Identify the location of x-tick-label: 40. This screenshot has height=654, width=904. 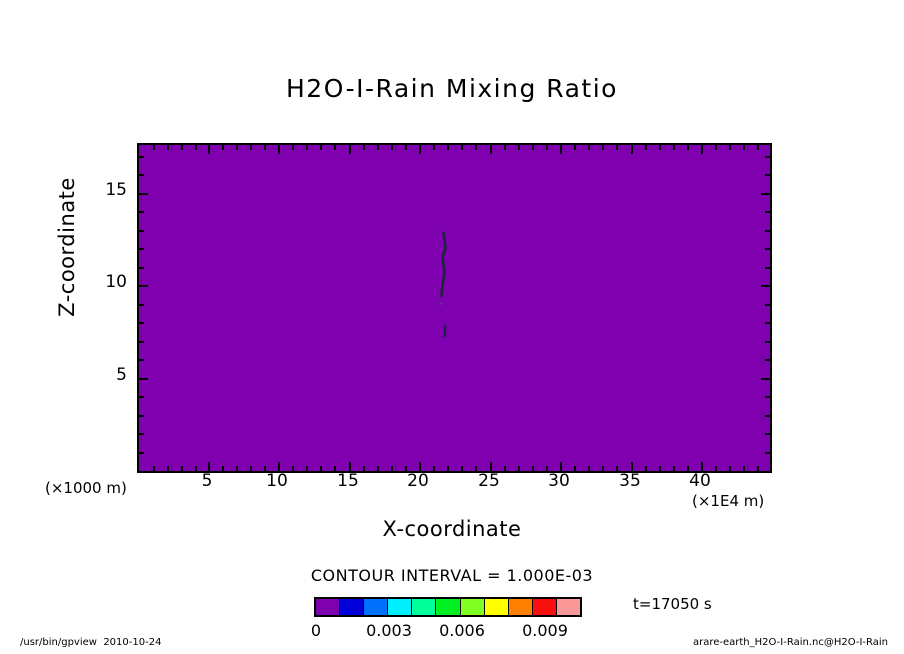
(700, 481).